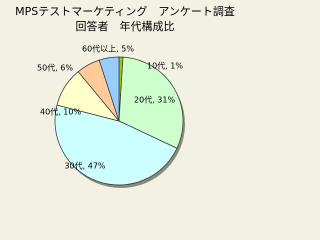  I want to click on data-label: 50代, 6%, so click(55, 68).